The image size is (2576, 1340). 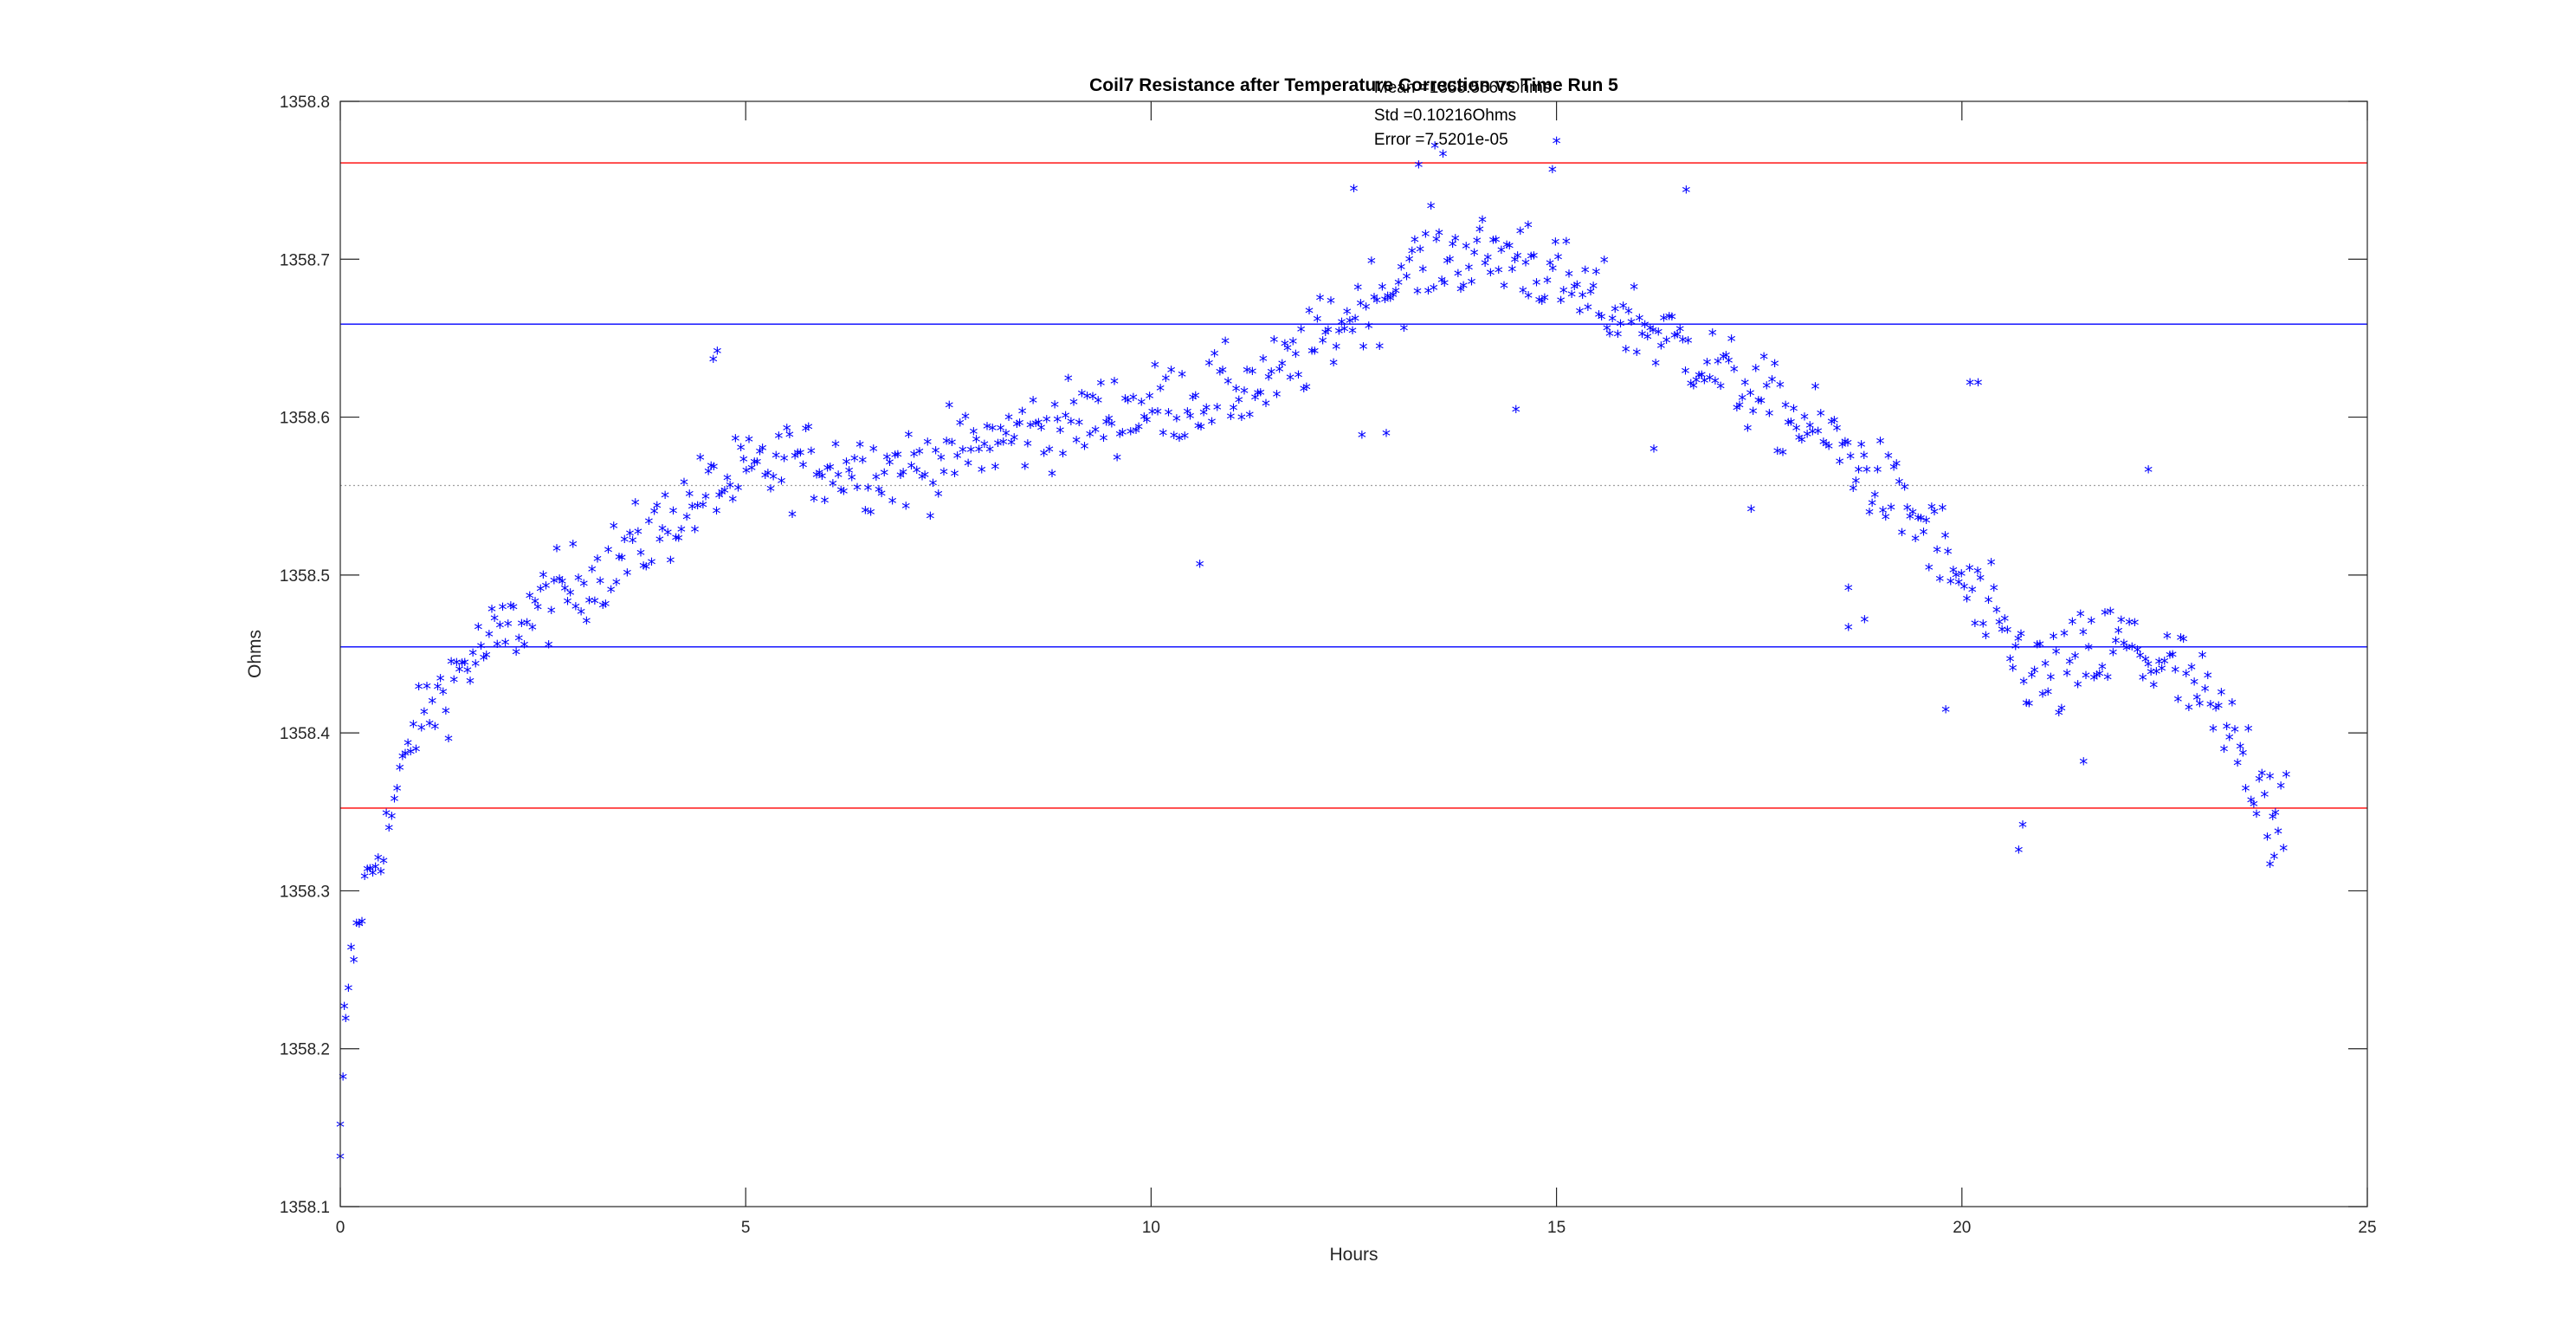 I want to click on x-axis-label: Hours, so click(x=1353, y=1255).